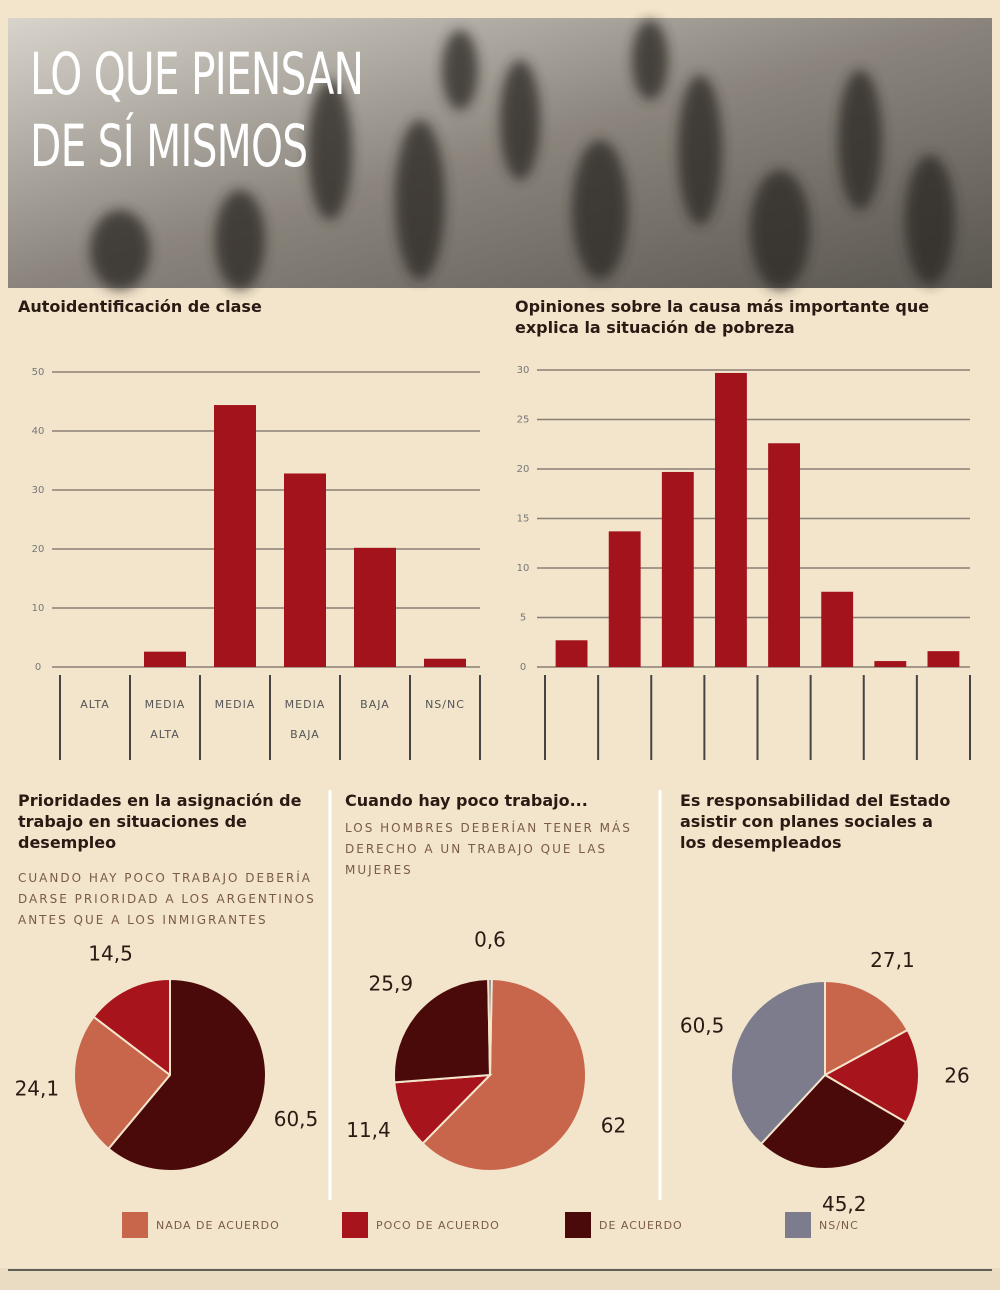 This screenshot has height=1290, width=1000. What do you see at coordinates (523, 519) in the screenshot?
I see `y-tick-label: 15` at bounding box center [523, 519].